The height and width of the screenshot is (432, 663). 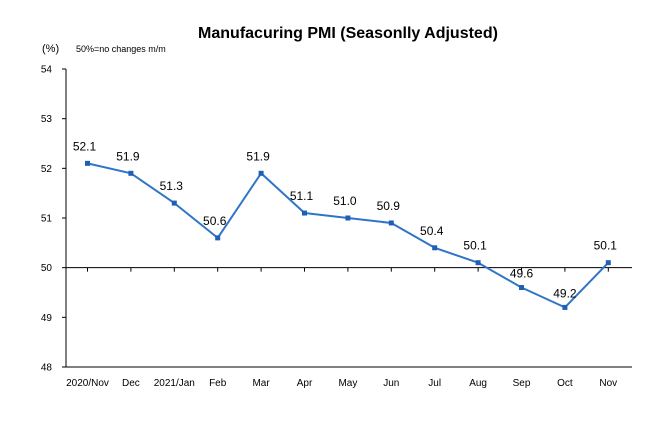 I want to click on x-tick-label: Feb, so click(x=218, y=383).